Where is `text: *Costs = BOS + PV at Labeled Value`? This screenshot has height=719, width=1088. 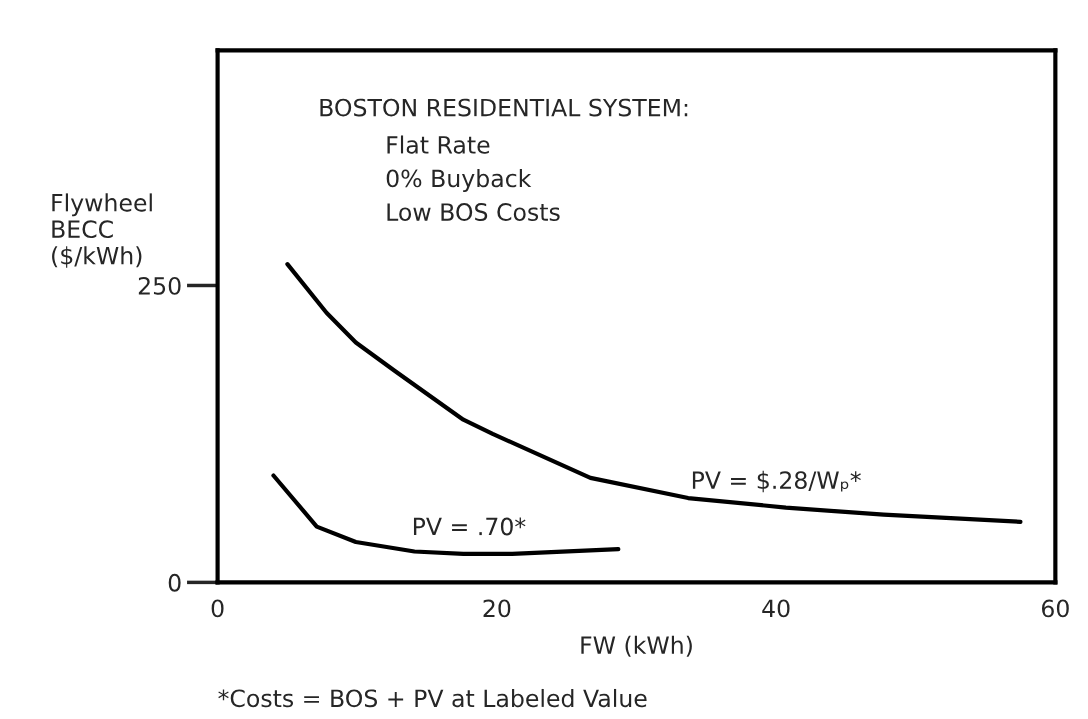 text: *Costs = BOS + PV at Labeled Value is located at coordinates (432, 698).